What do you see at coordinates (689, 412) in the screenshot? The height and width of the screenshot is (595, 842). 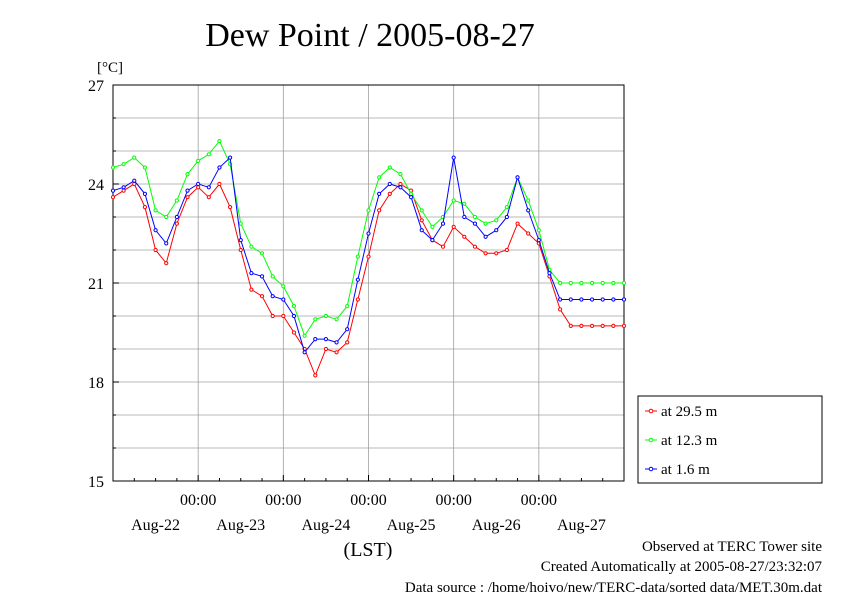 I see `legend-label: at 29.5 m` at bounding box center [689, 412].